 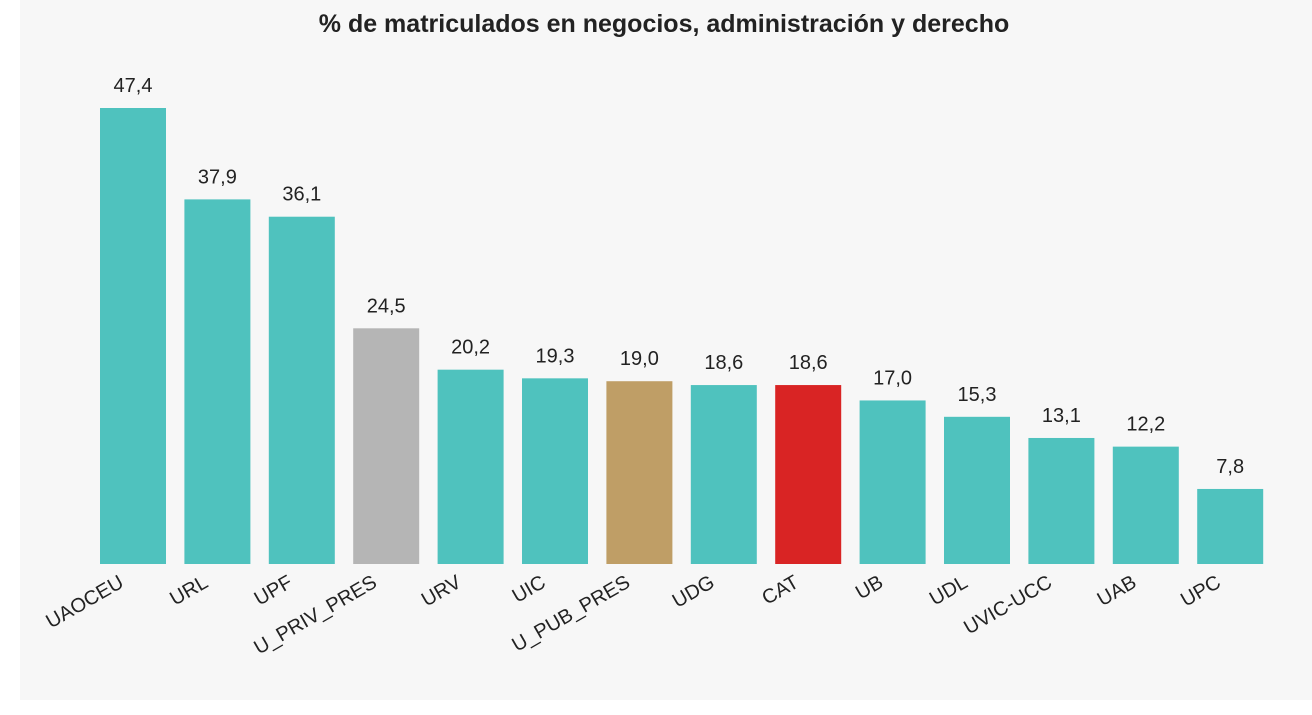 I want to click on value-label: 19,0, so click(x=639, y=359).